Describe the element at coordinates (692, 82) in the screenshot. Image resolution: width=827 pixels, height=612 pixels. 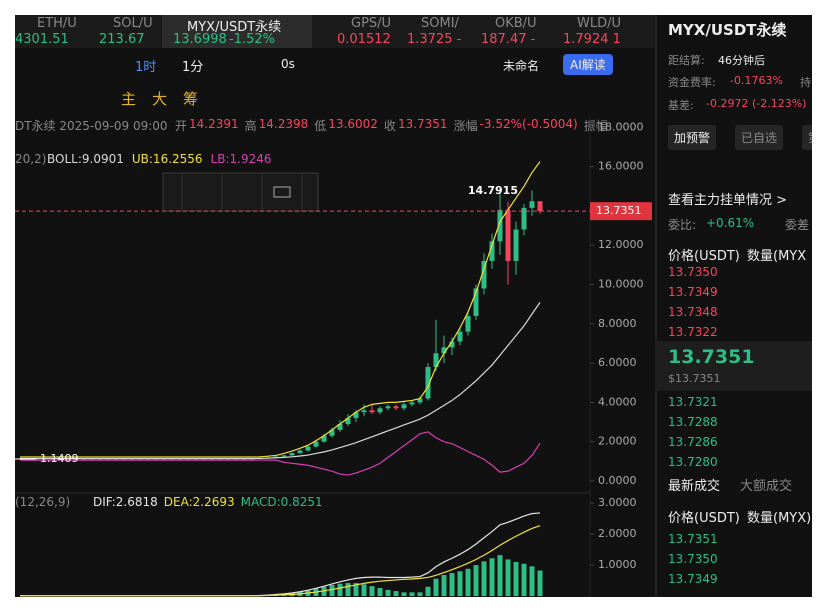
I see `label: 资金费率:` at that location.